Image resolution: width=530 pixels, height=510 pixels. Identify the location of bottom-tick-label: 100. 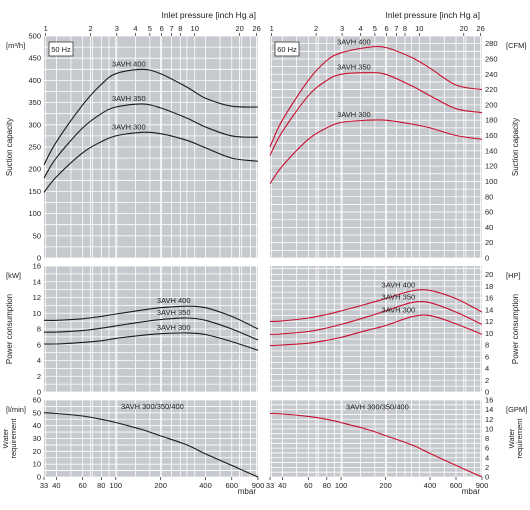
(341, 485).